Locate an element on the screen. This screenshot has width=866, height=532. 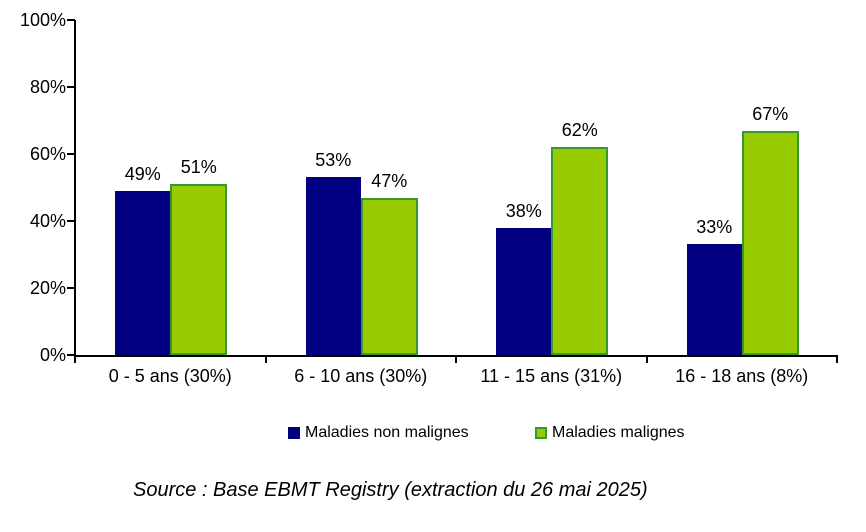
y-tick-label: 80% is located at coordinates (47, 87).